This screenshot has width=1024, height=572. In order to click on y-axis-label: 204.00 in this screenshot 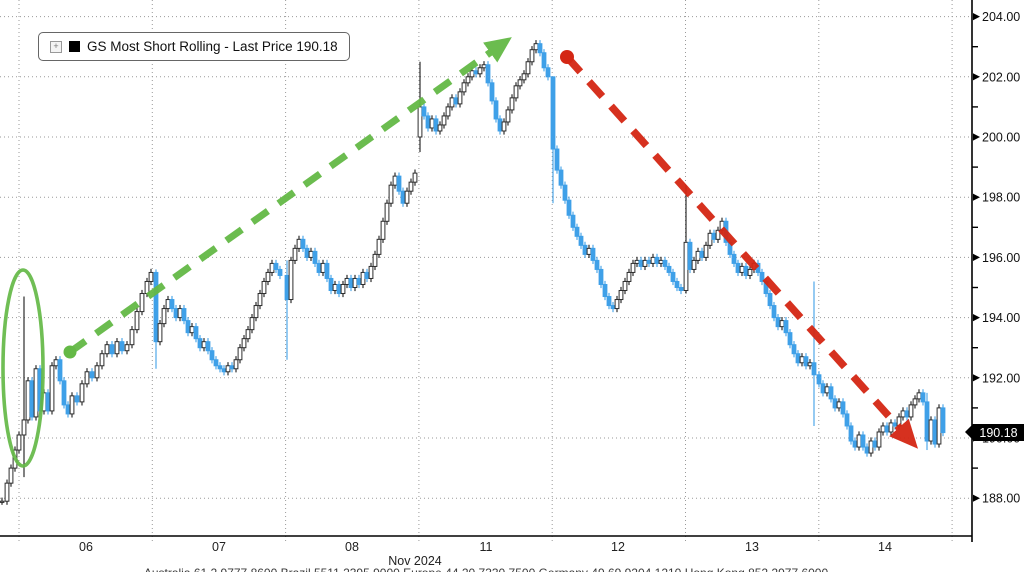, I will do `click(1001, 17)`.